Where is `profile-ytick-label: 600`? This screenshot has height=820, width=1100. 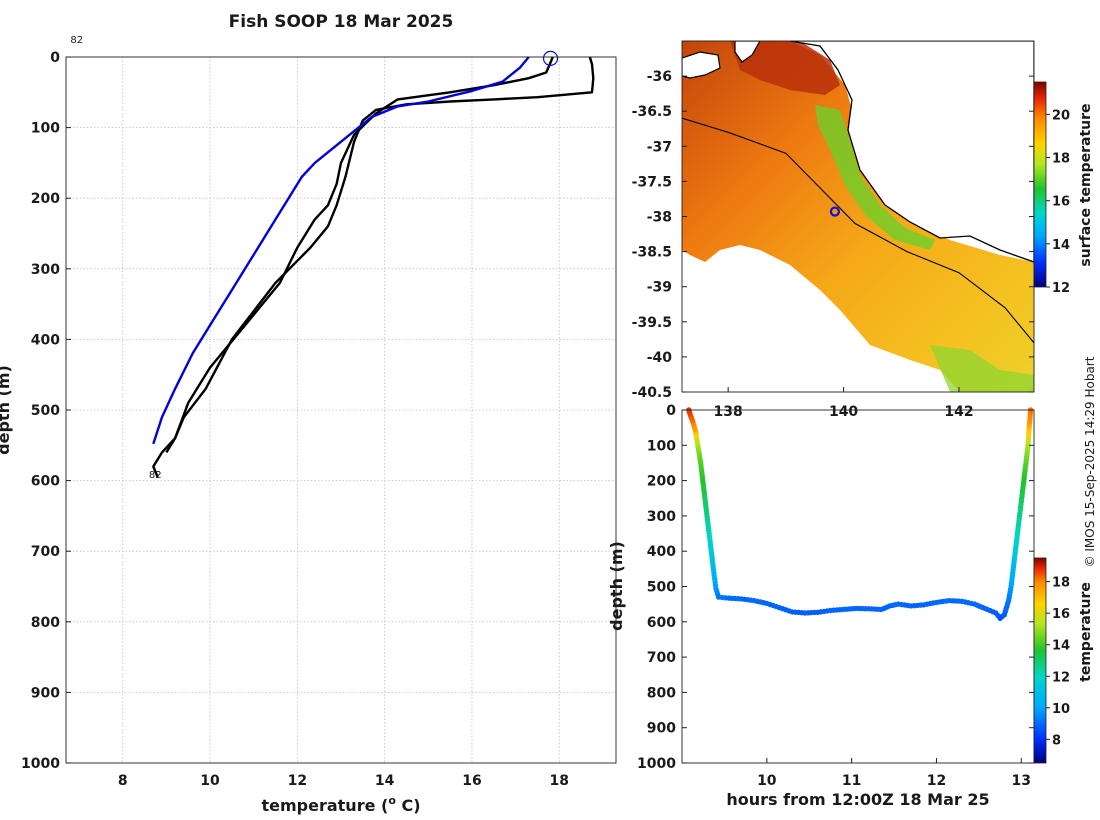
profile-ytick-label: 600 is located at coordinates (45, 482).